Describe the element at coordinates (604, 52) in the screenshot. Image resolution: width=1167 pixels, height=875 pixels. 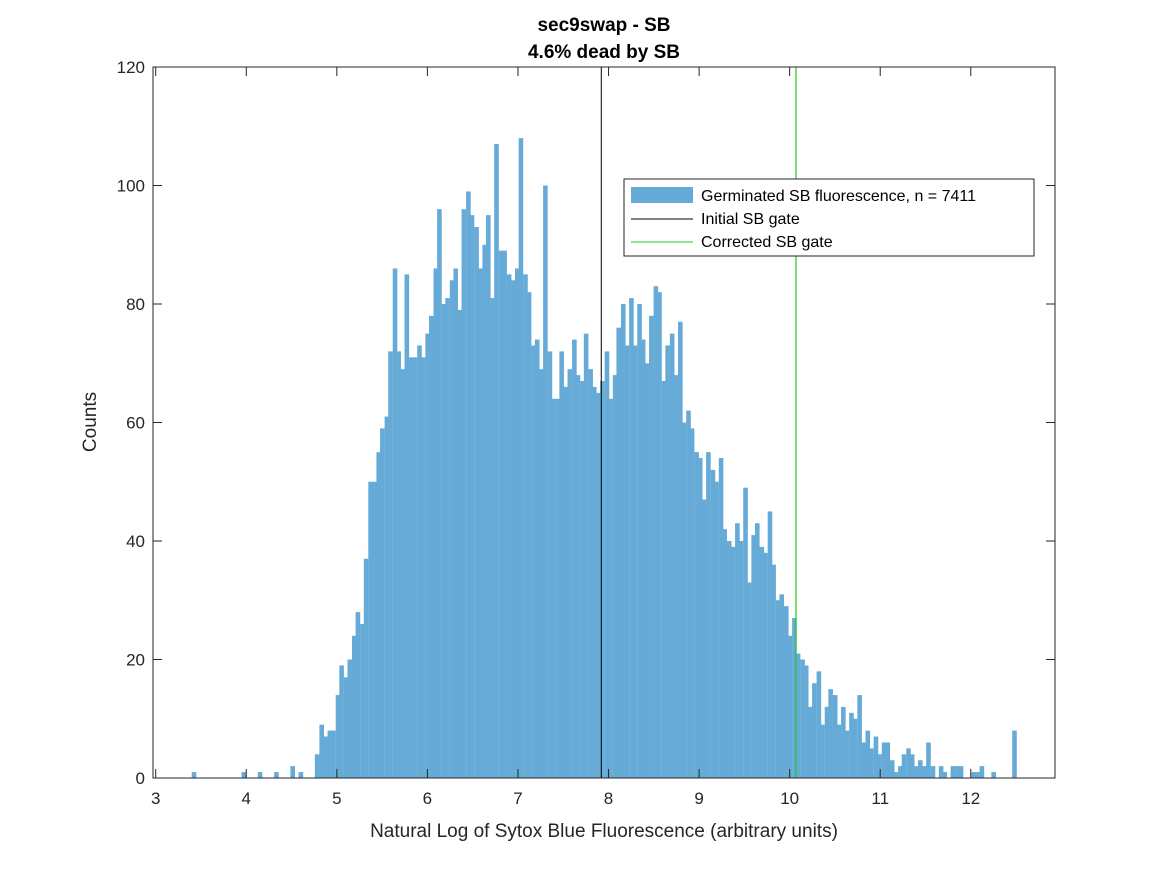
I see `chart-subtitle: 4.6% dead by SB` at that location.